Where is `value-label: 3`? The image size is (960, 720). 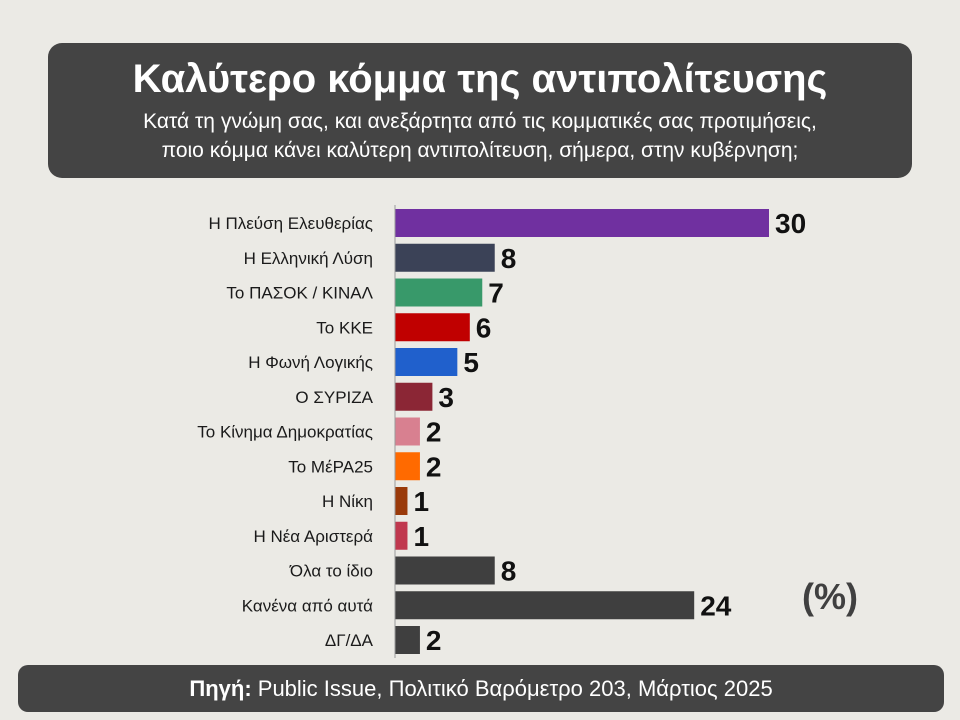 value-label: 3 is located at coordinates (446, 397).